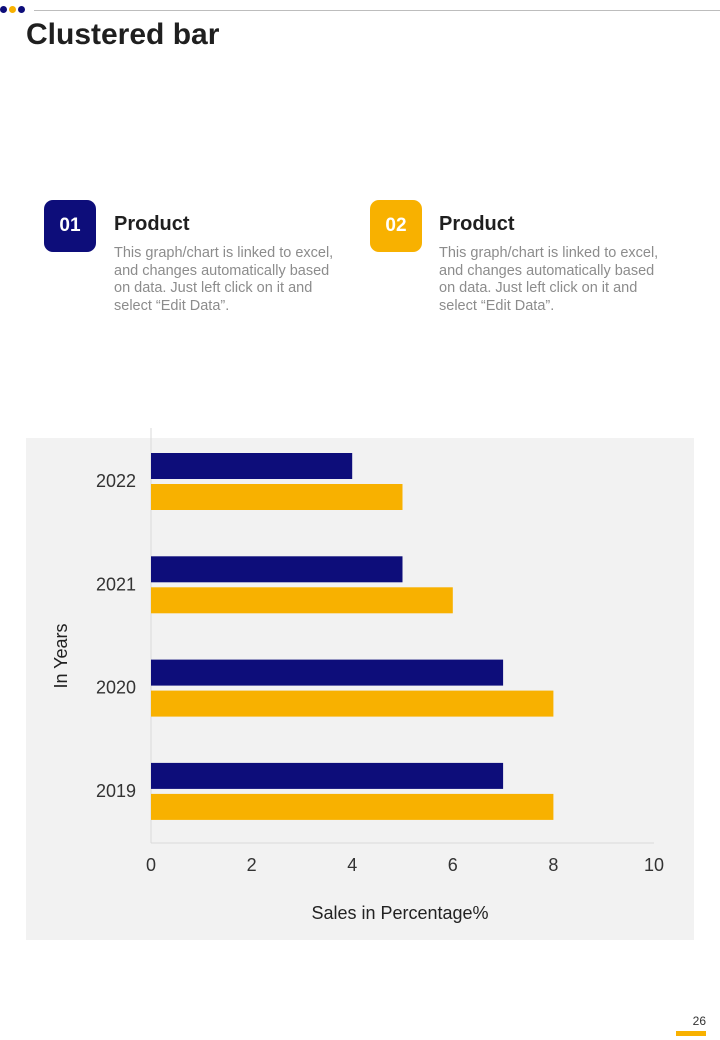 Image resolution: width=720 pixels, height=1040 pixels. I want to click on y-tick-label: 2022, so click(116, 481).